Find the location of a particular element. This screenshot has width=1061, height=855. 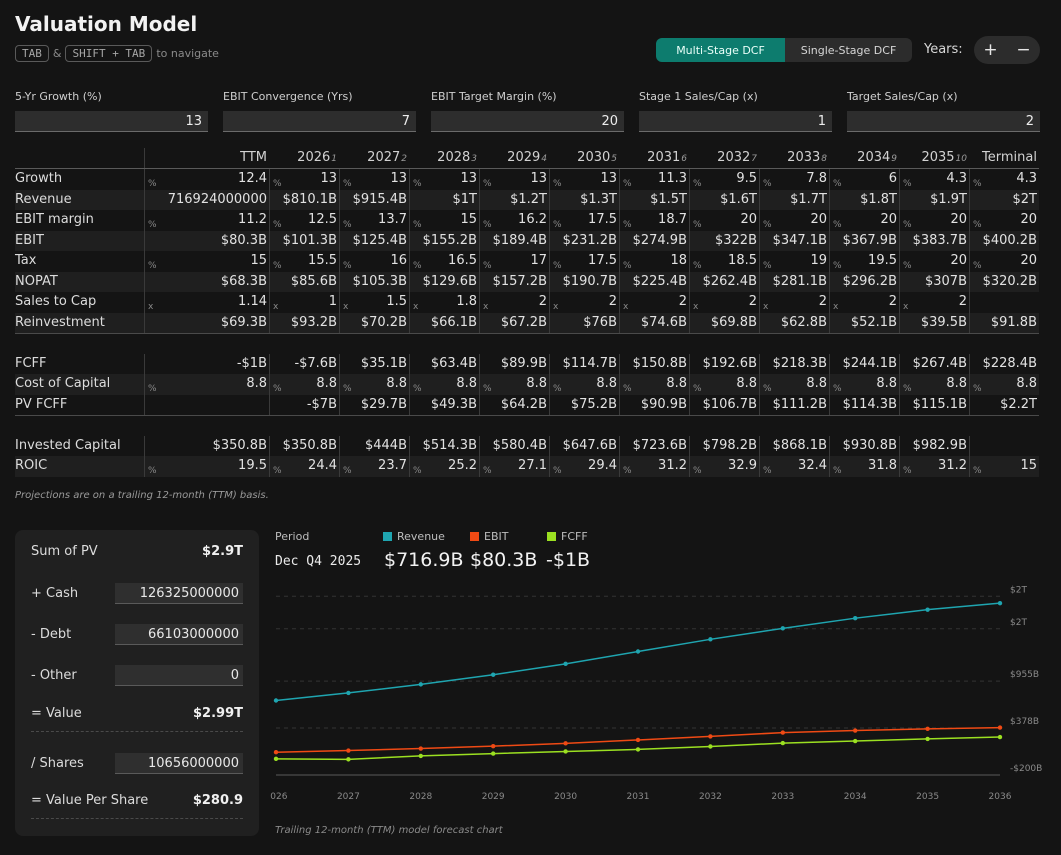

y-tick-label: $378B is located at coordinates (1024, 722).